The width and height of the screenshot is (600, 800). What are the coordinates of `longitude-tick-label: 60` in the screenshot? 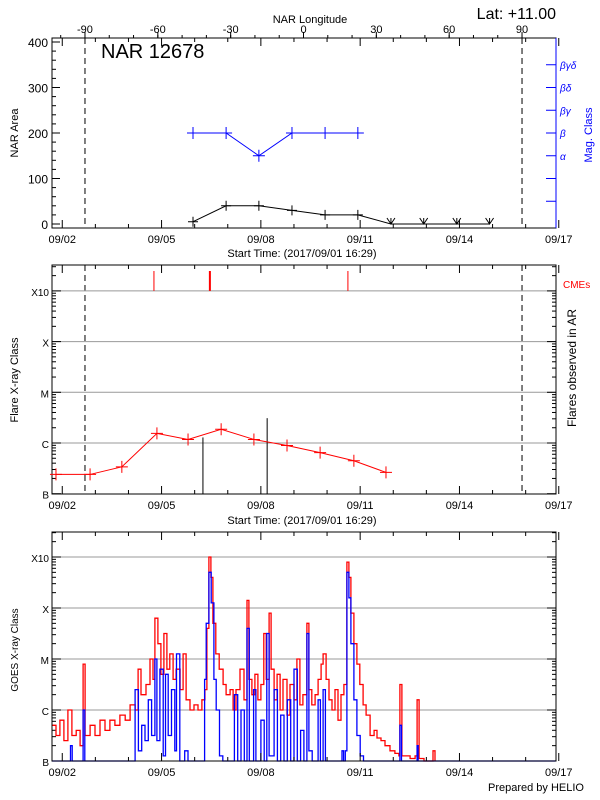 It's located at (449, 30).